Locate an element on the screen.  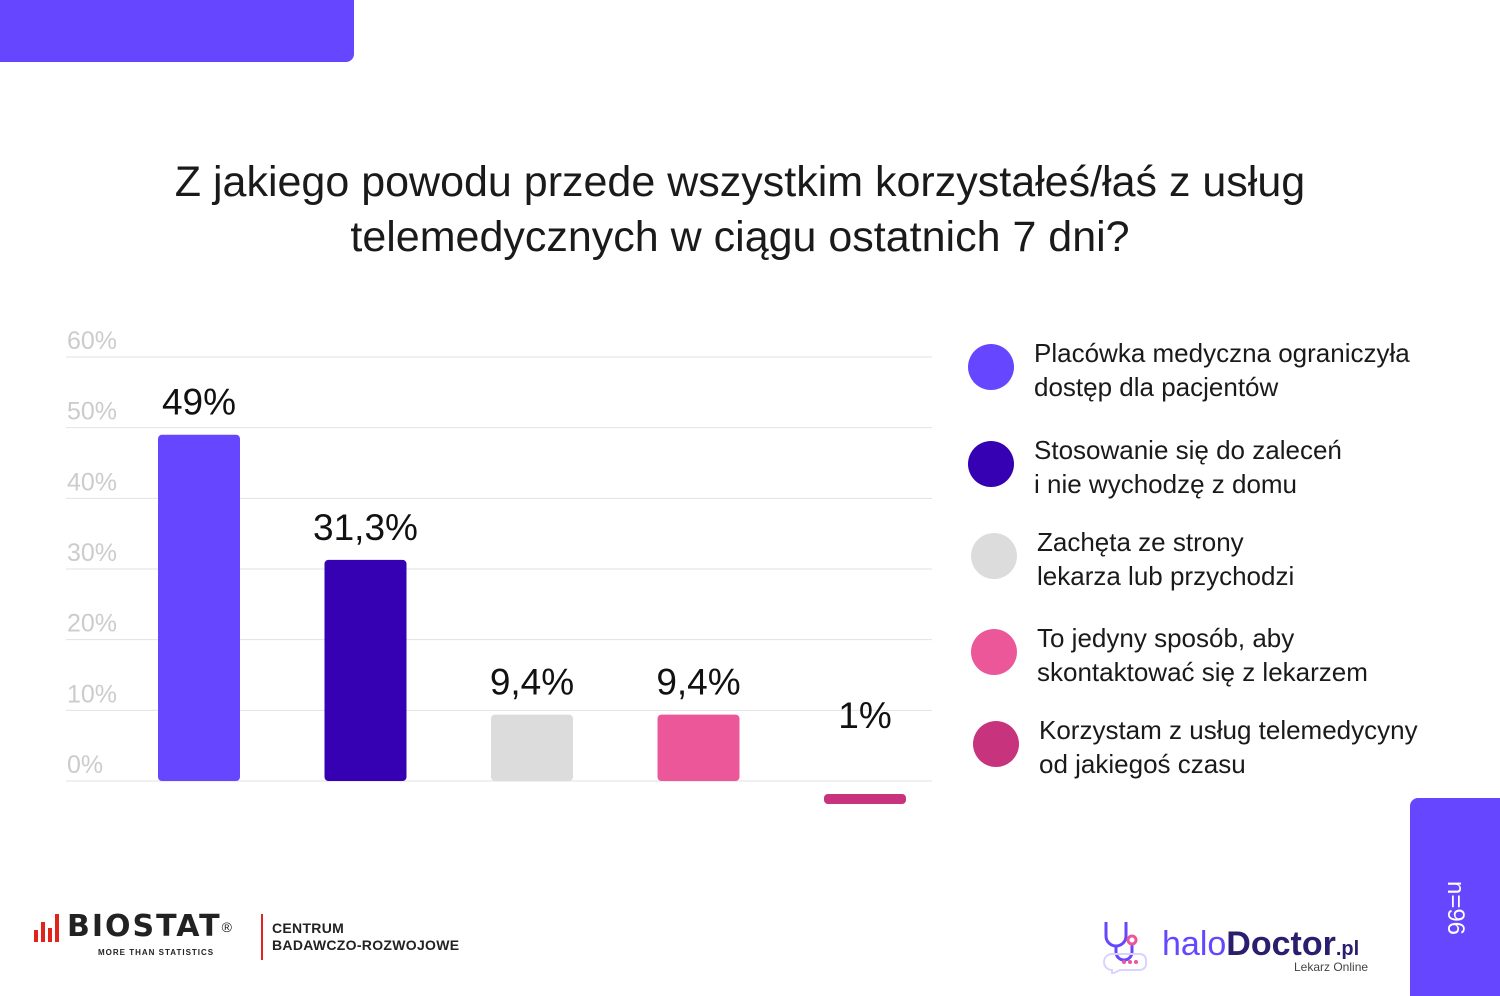
y-tick-label-50: 50% is located at coordinates (92, 412).